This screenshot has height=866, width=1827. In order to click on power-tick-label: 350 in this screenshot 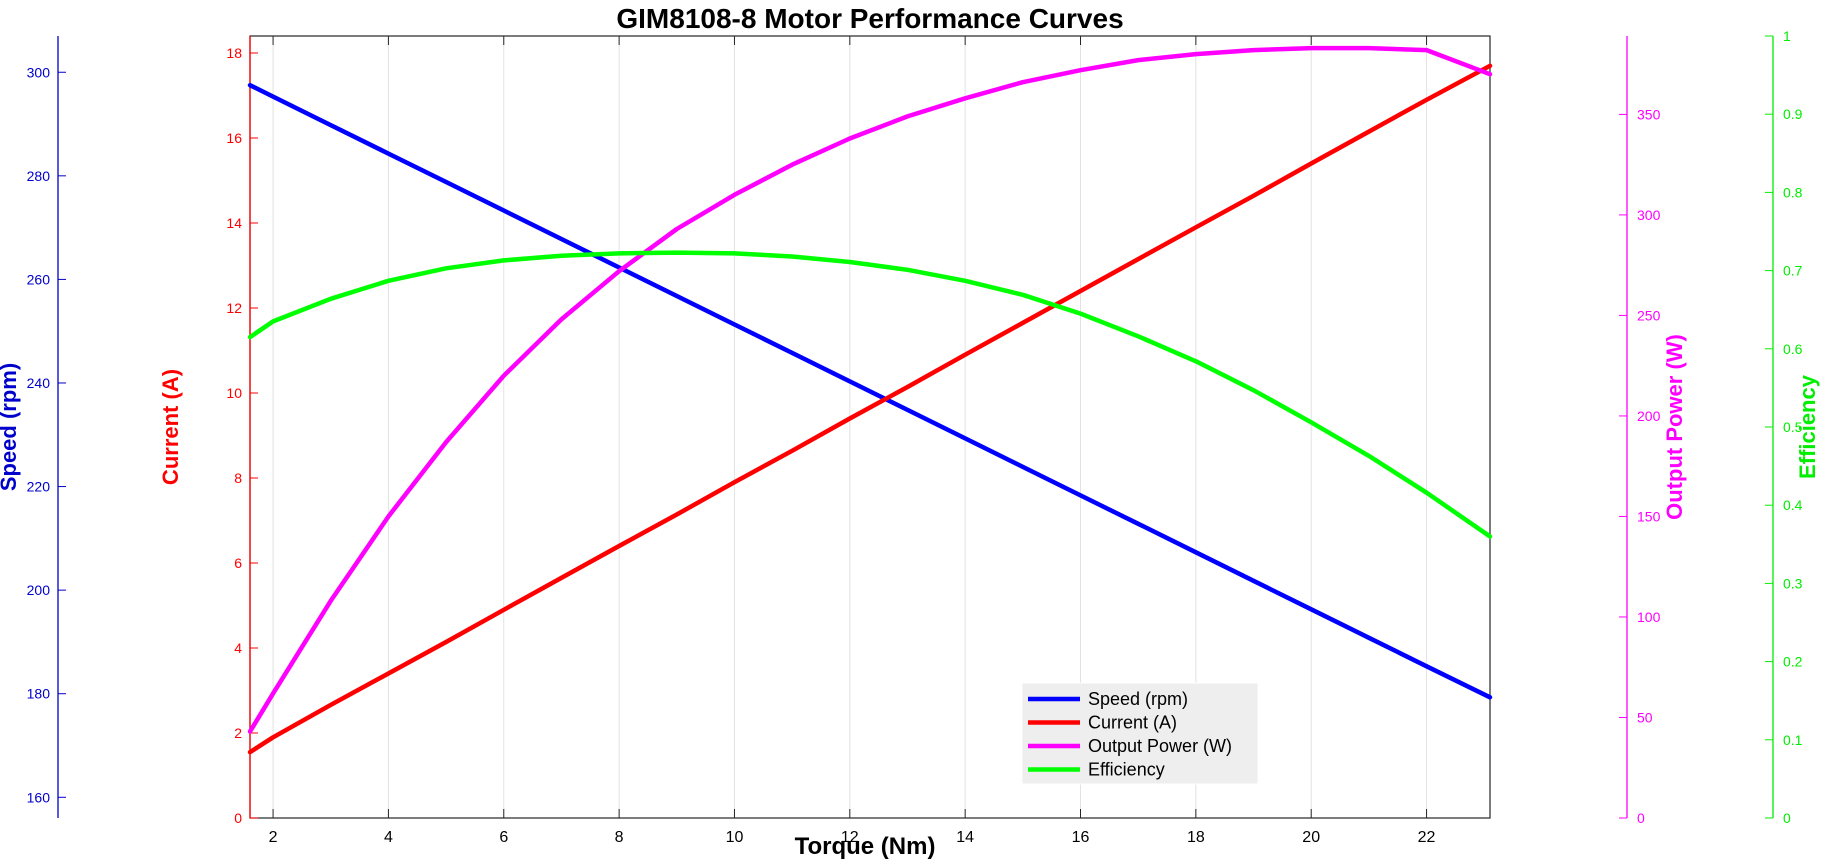, I will do `click(1649, 114)`.